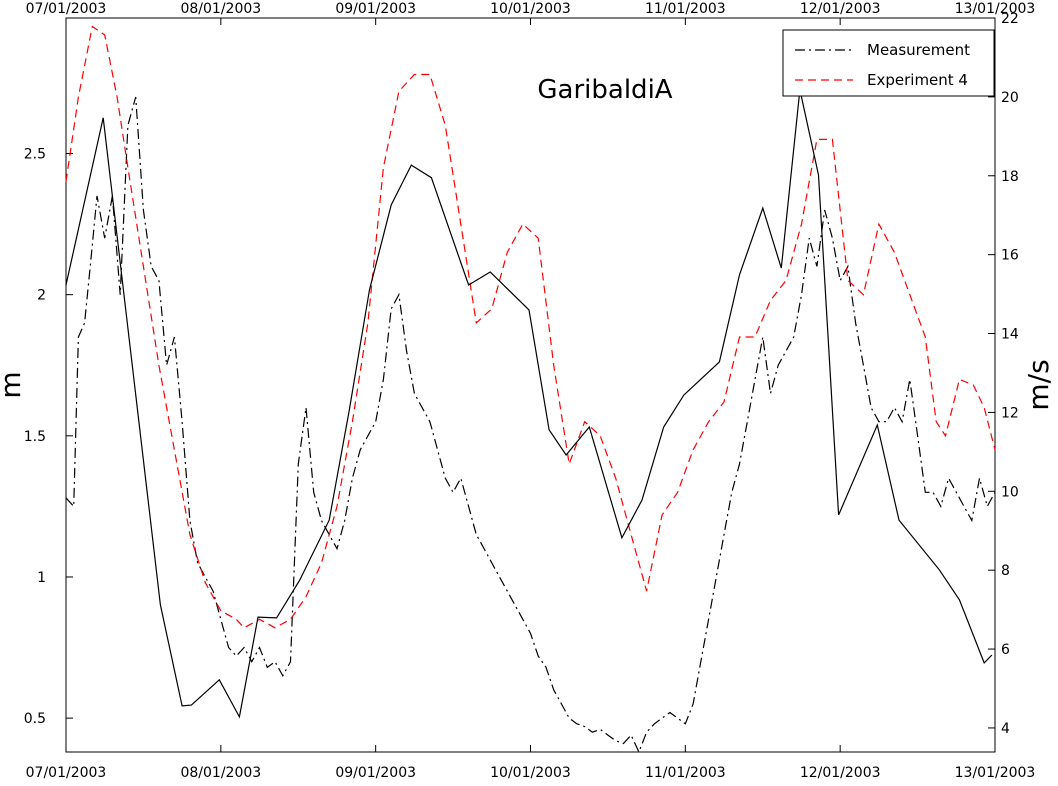 This screenshot has height=786, width=1058. What do you see at coordinates (35, 437) in the screenshot?
I see `y-tick-label: 1.5` at bounding box center [35, 437].